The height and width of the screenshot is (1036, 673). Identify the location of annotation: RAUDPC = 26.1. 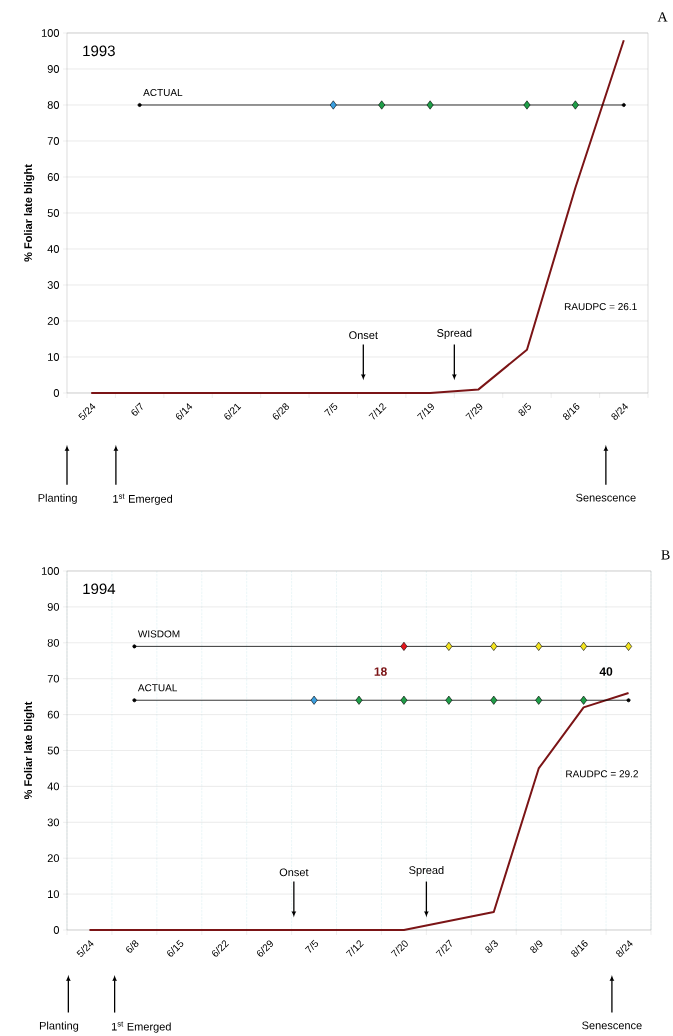
(600, 307).